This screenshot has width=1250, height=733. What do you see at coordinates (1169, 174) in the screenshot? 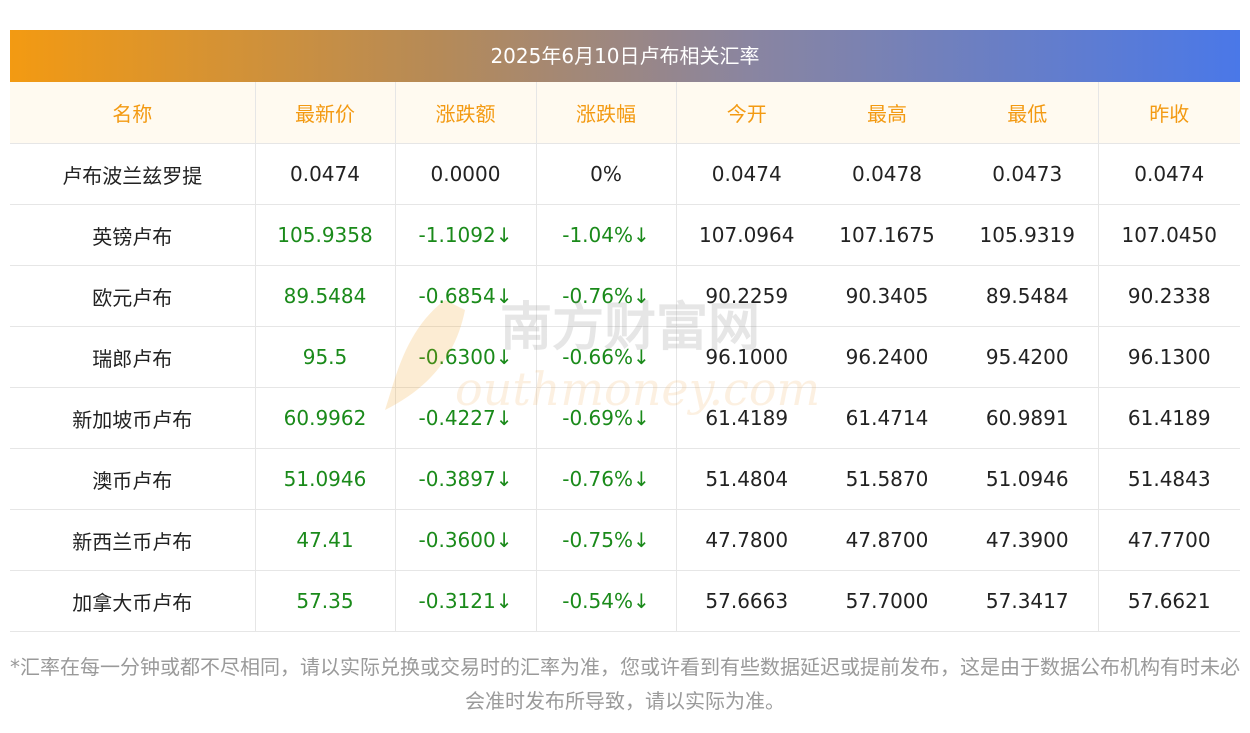
I see `cell-prev-close: 0.0474` at bounding box center [1169, 174].